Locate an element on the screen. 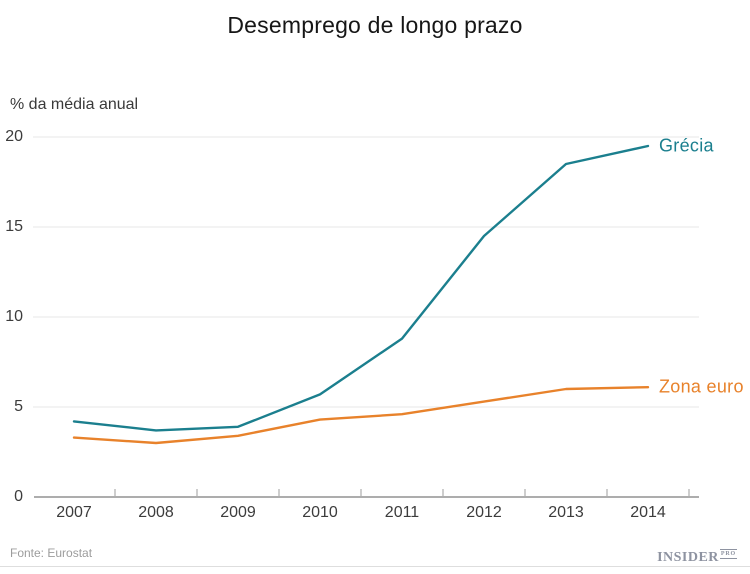 The width and height of the screenshot is (750, 574). y-tick-label: 10 is located at coordinates (14, 316).